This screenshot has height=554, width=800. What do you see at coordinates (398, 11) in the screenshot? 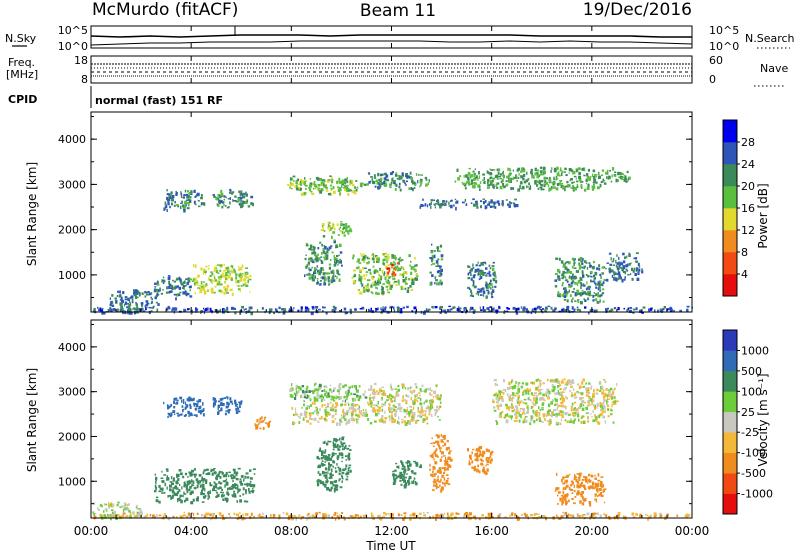
I see `beam-label: Beam 11` at bounding box center [398, 11].